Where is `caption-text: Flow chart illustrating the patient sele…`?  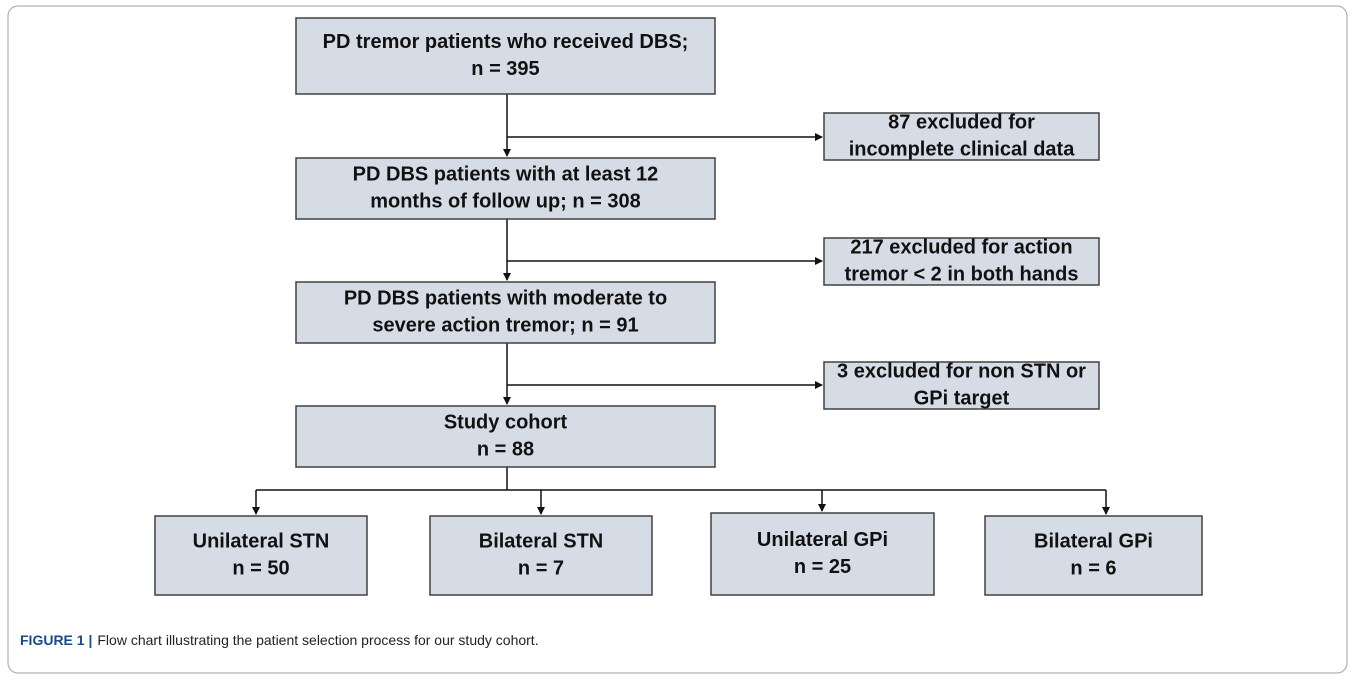
caption-text: Flow chart illustrating the patient sele… is located at coordinates (317, 640).